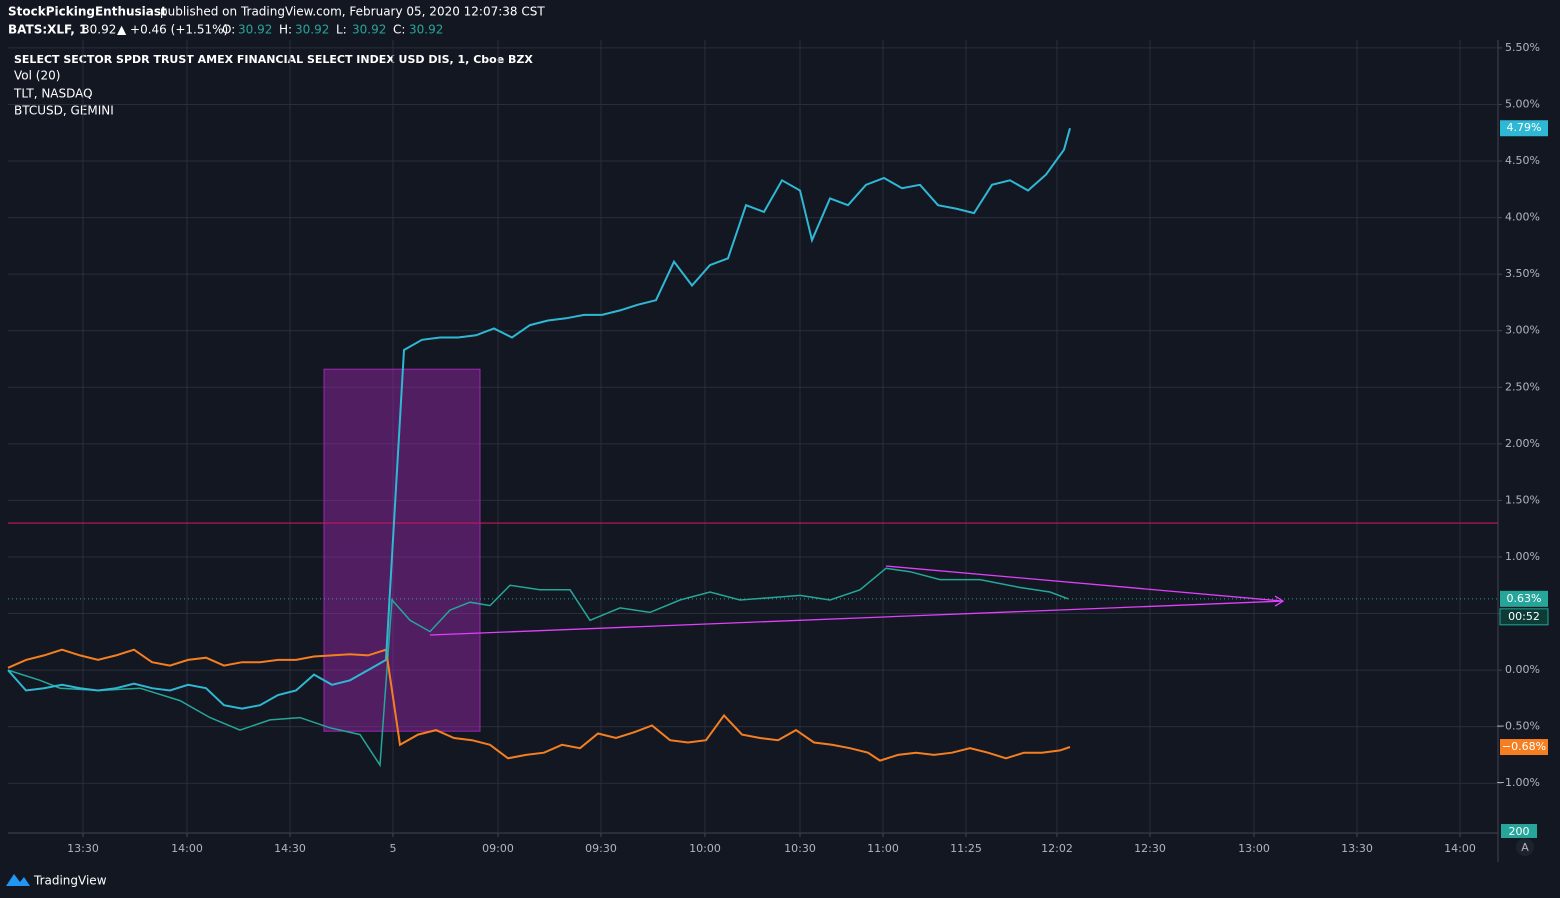 This screenshot has width=1560, height=898. Describe the element at coordinates (539, 705) in the screenshot. I see `series-line` at that location.